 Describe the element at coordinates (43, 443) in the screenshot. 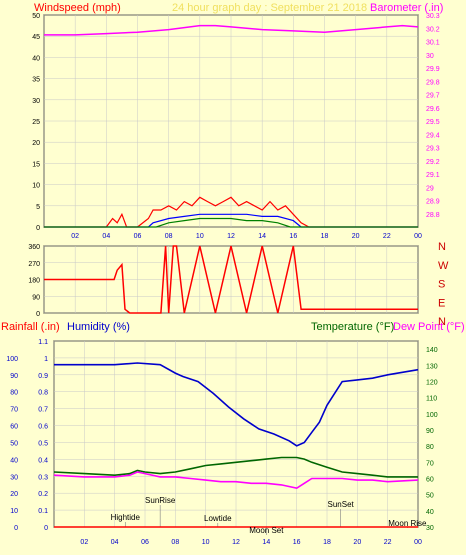

I see `rain-y-tick-label: 0.5` at that location.